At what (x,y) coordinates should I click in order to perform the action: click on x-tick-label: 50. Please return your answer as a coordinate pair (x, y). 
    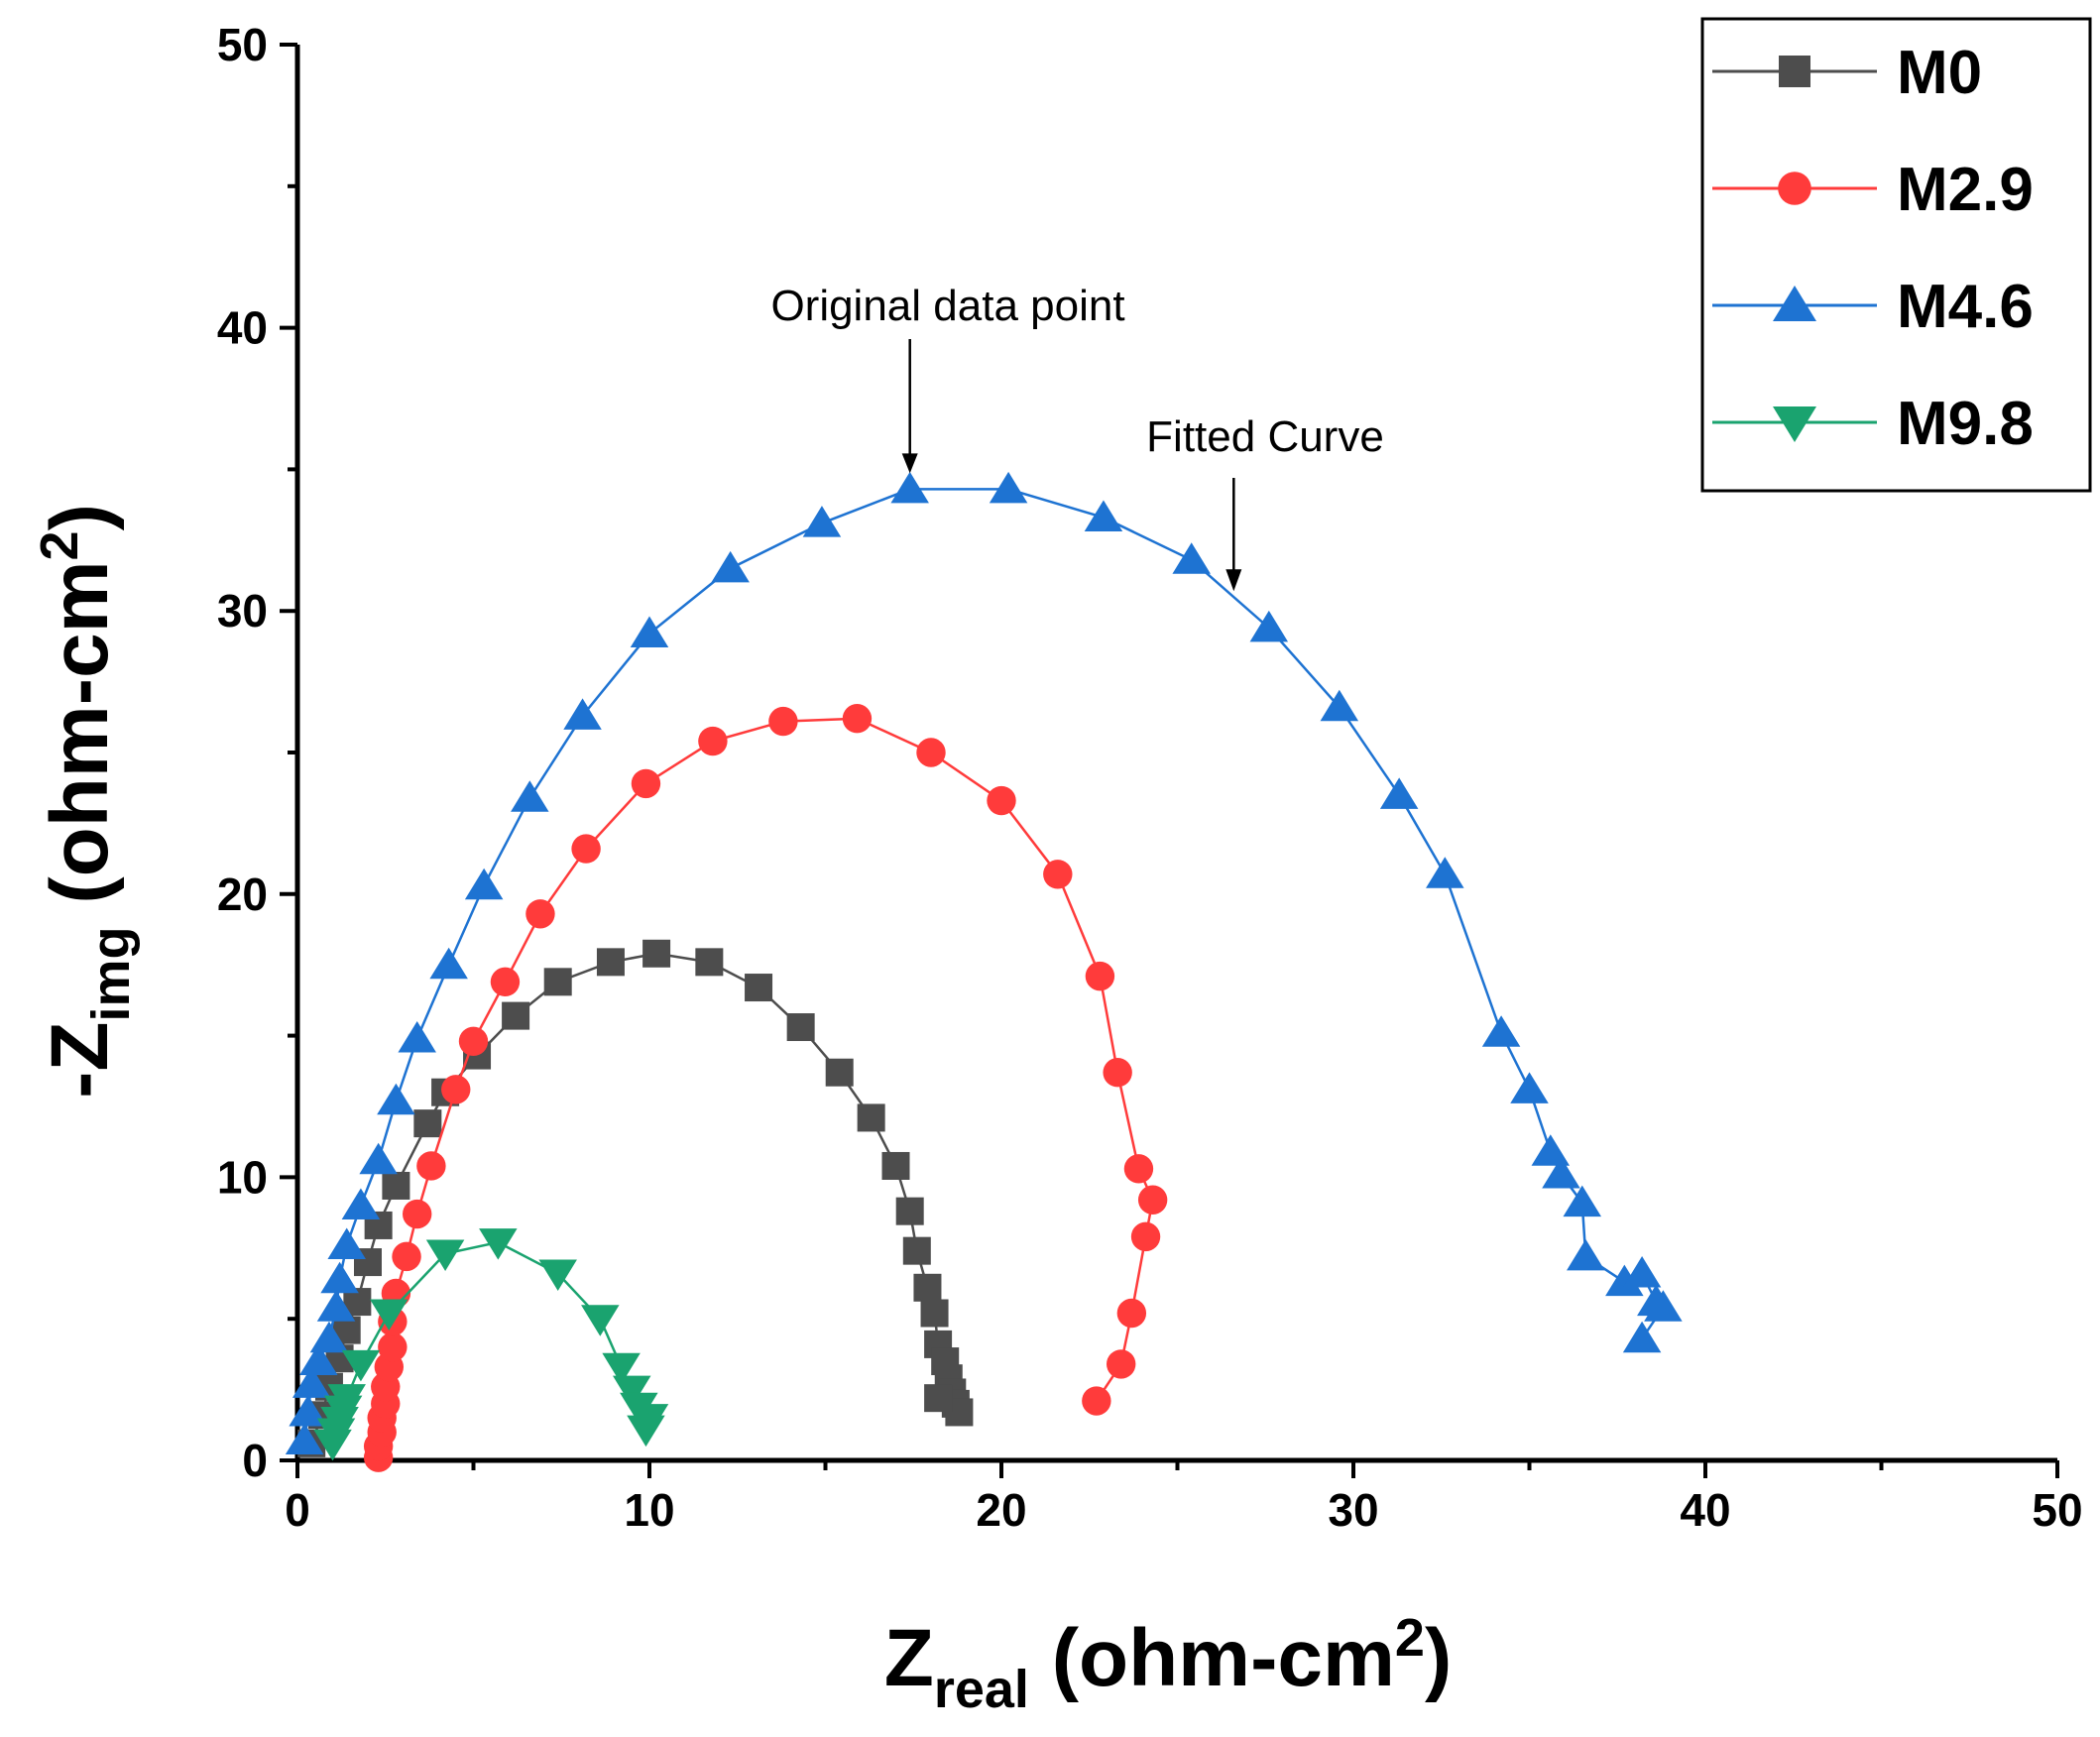
    Looking at the image, I should click on (2057, 1510).